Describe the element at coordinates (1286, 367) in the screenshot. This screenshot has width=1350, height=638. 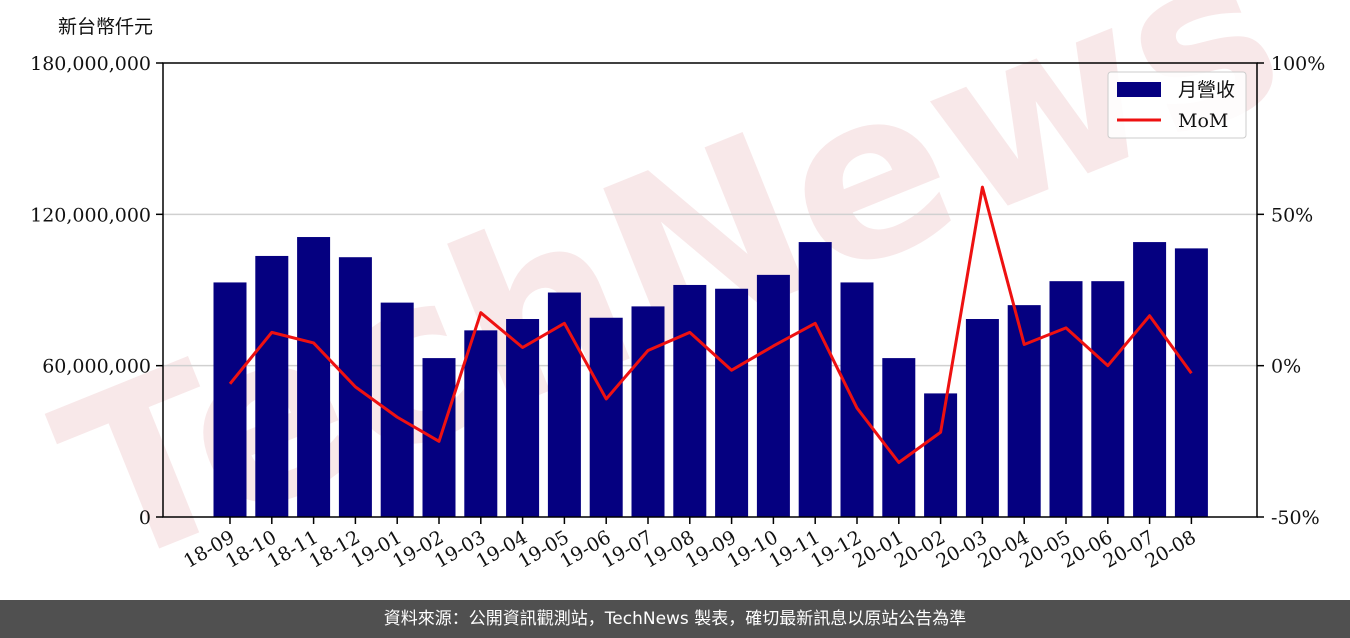
I see `right-tick-label: 0%` at that location.